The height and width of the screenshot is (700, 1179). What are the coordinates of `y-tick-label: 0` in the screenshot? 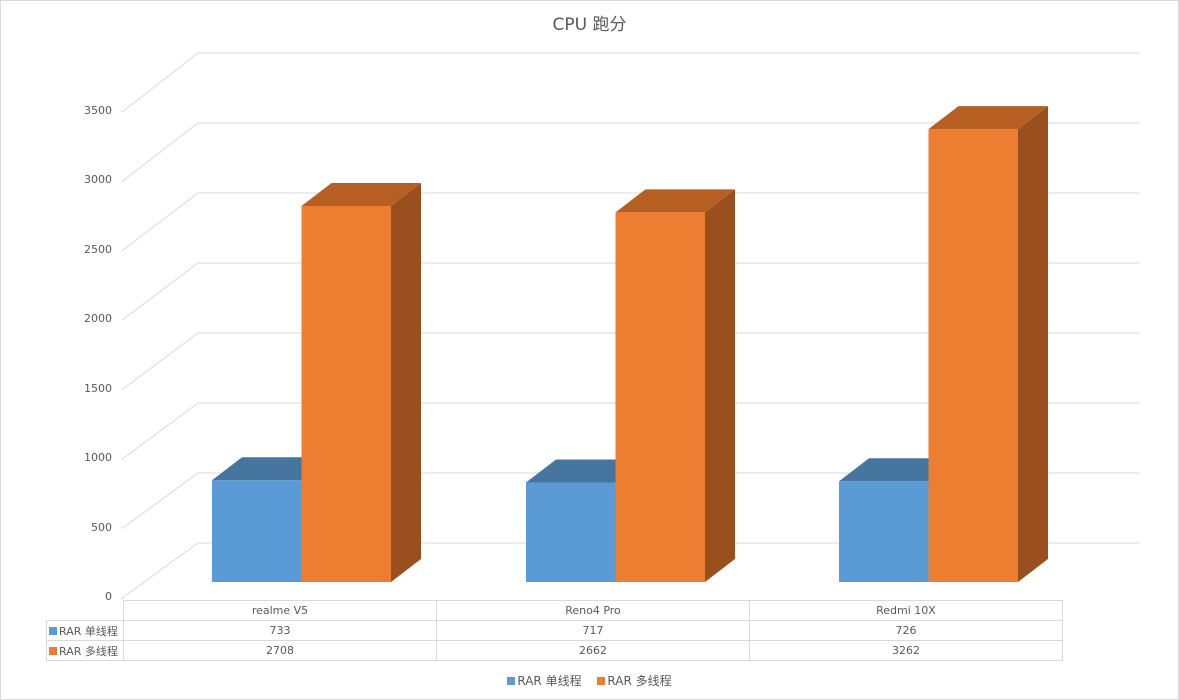 It's located at (108, 596).